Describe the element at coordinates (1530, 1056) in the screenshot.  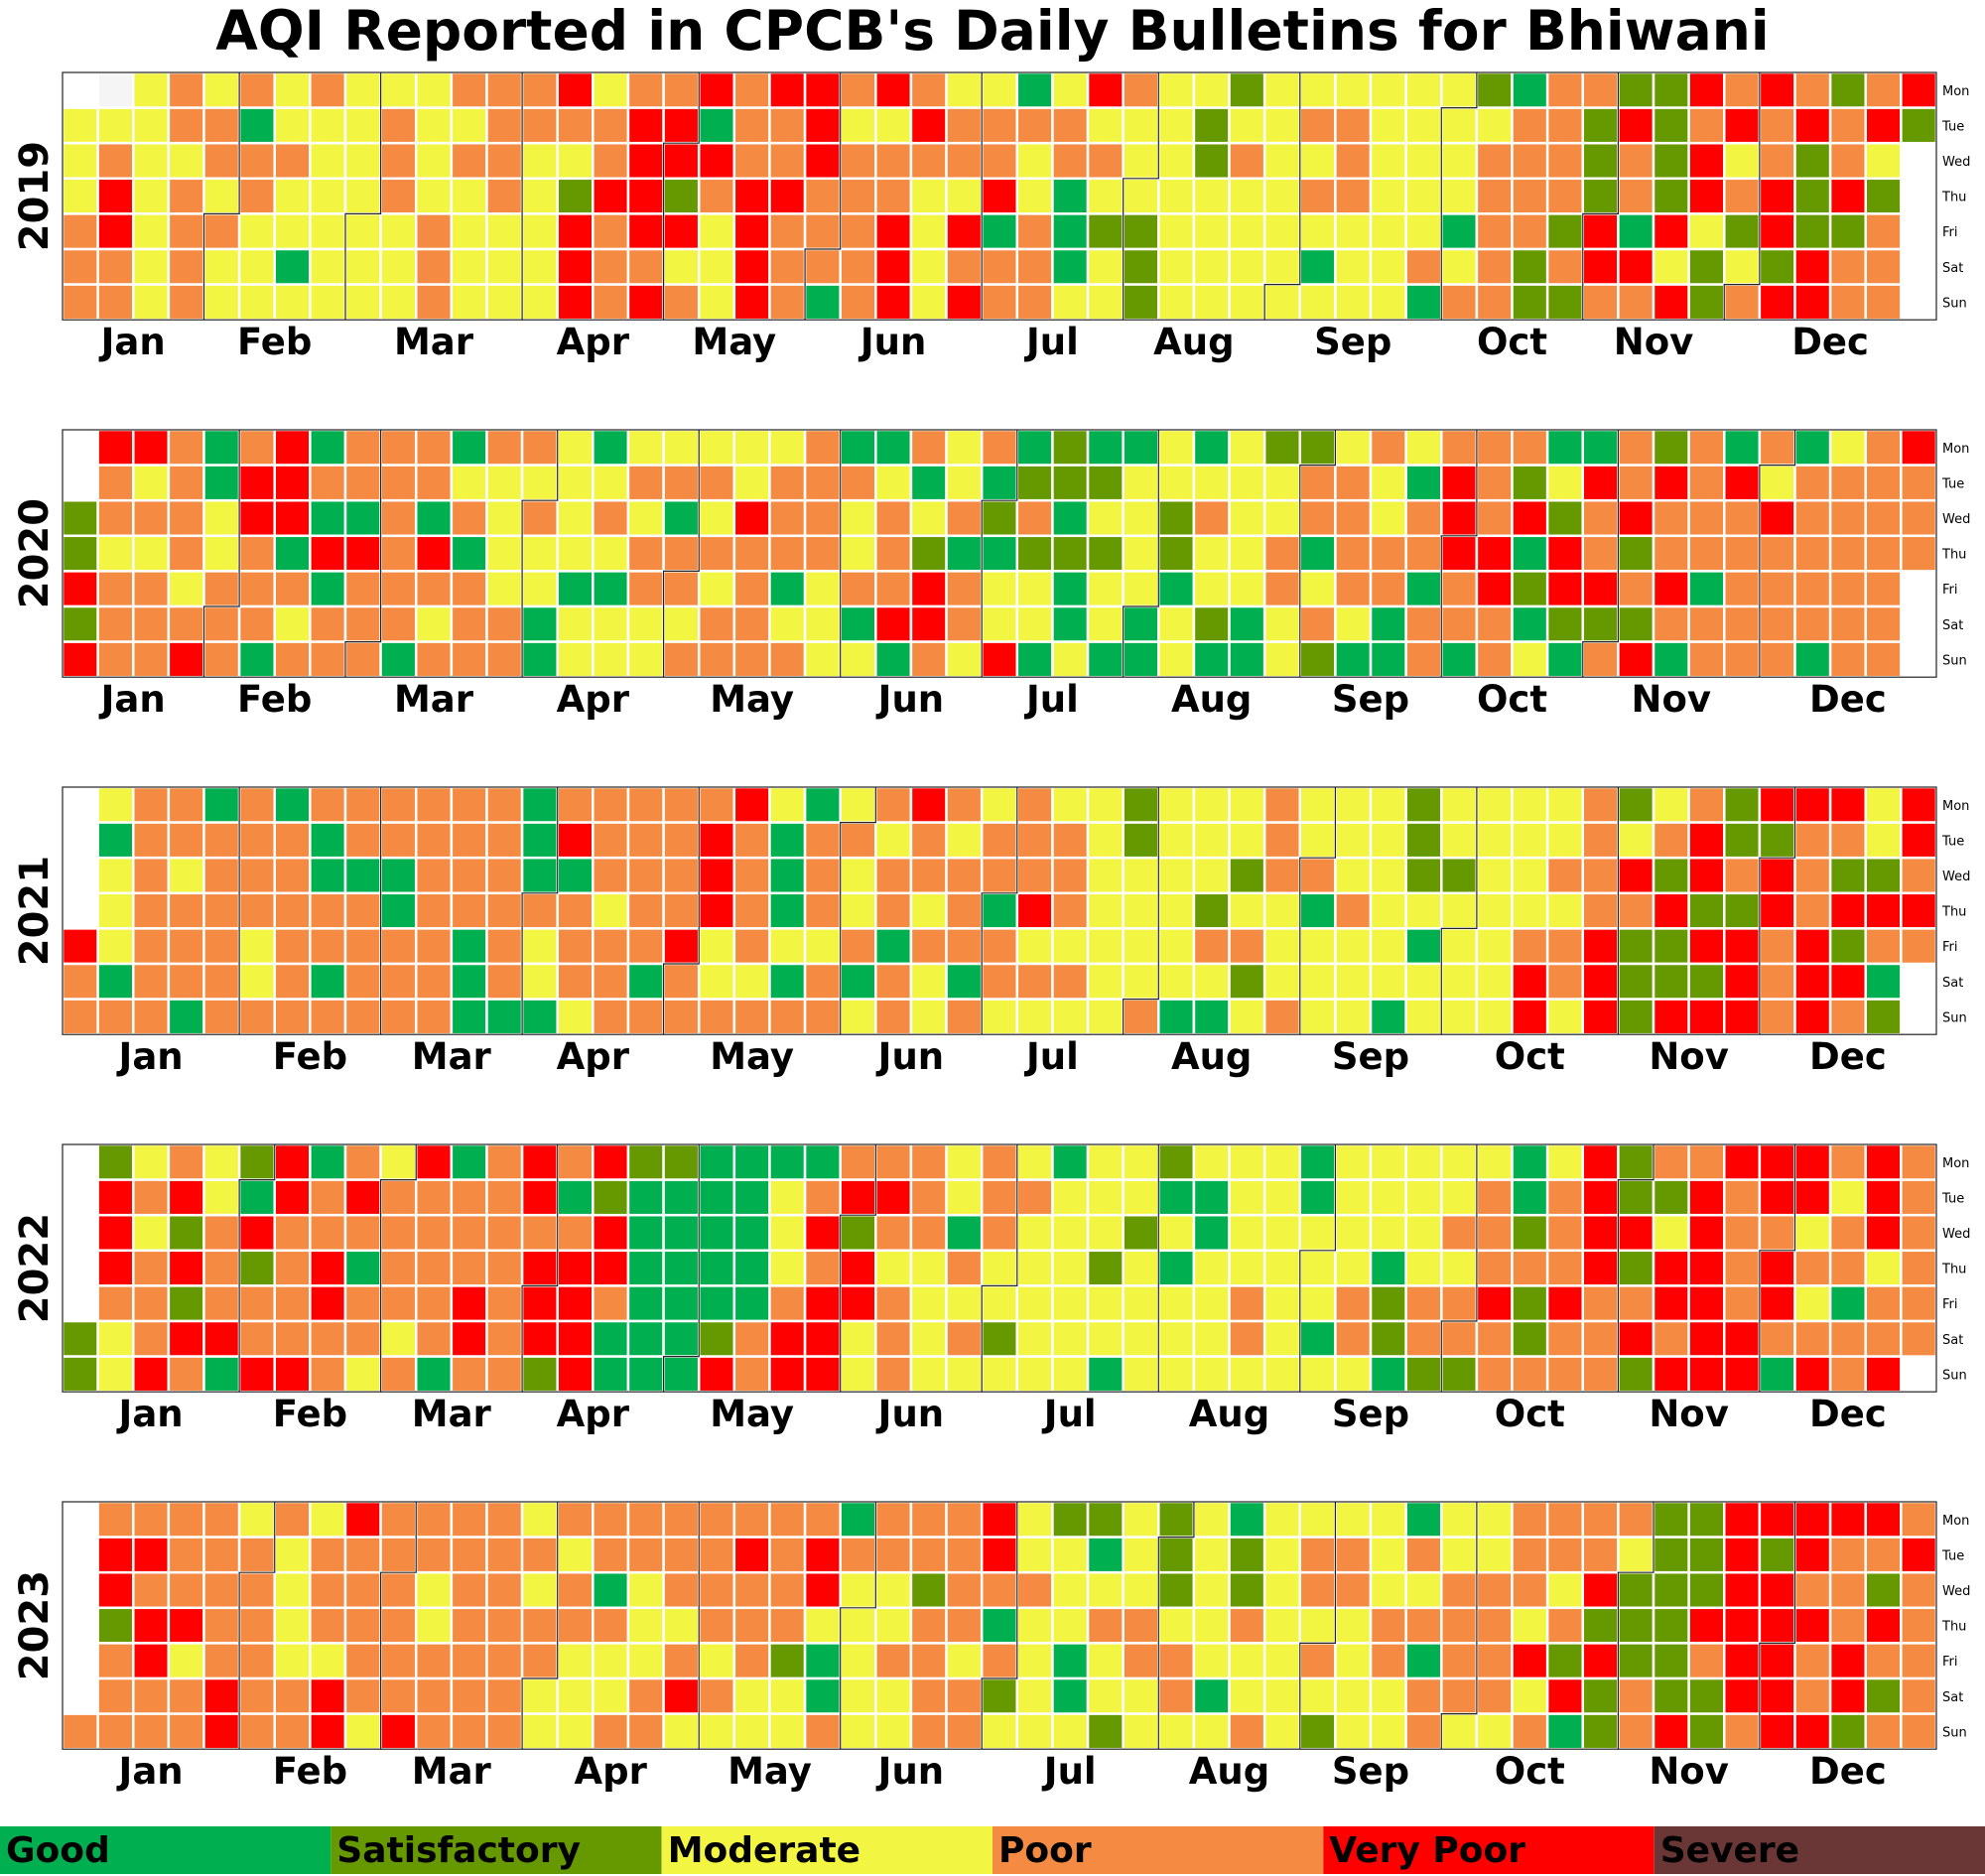
I see `month-label: Oct` at that location.